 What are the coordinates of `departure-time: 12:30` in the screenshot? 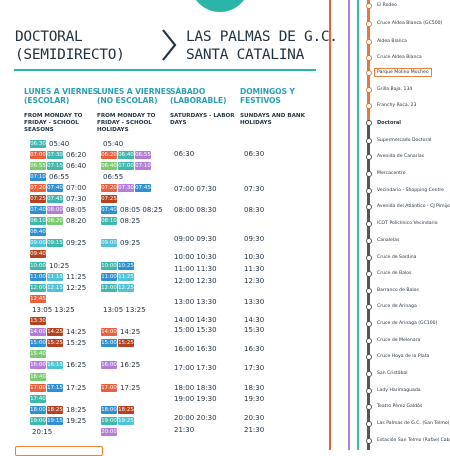 It's located at (254, 281).